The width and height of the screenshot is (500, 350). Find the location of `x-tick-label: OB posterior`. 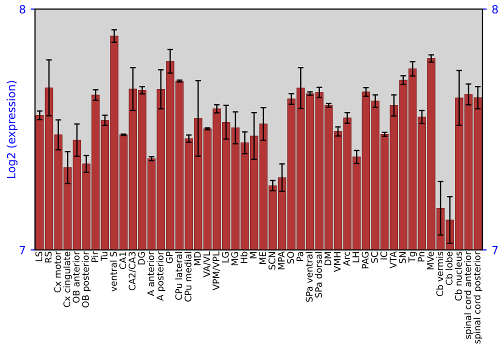

x-tick-label: OB posterior is located at coordinates (86, 279).